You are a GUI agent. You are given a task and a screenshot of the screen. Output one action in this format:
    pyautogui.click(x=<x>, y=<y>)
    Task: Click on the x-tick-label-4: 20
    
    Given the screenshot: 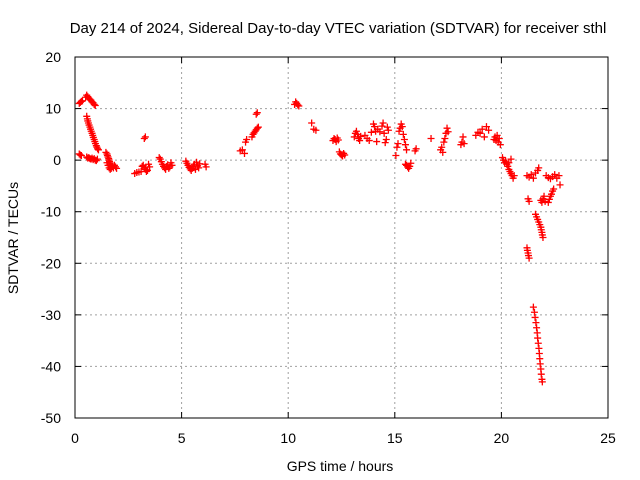 What is the action you would take?
    pyautogui.click(x=502, y=438)
    